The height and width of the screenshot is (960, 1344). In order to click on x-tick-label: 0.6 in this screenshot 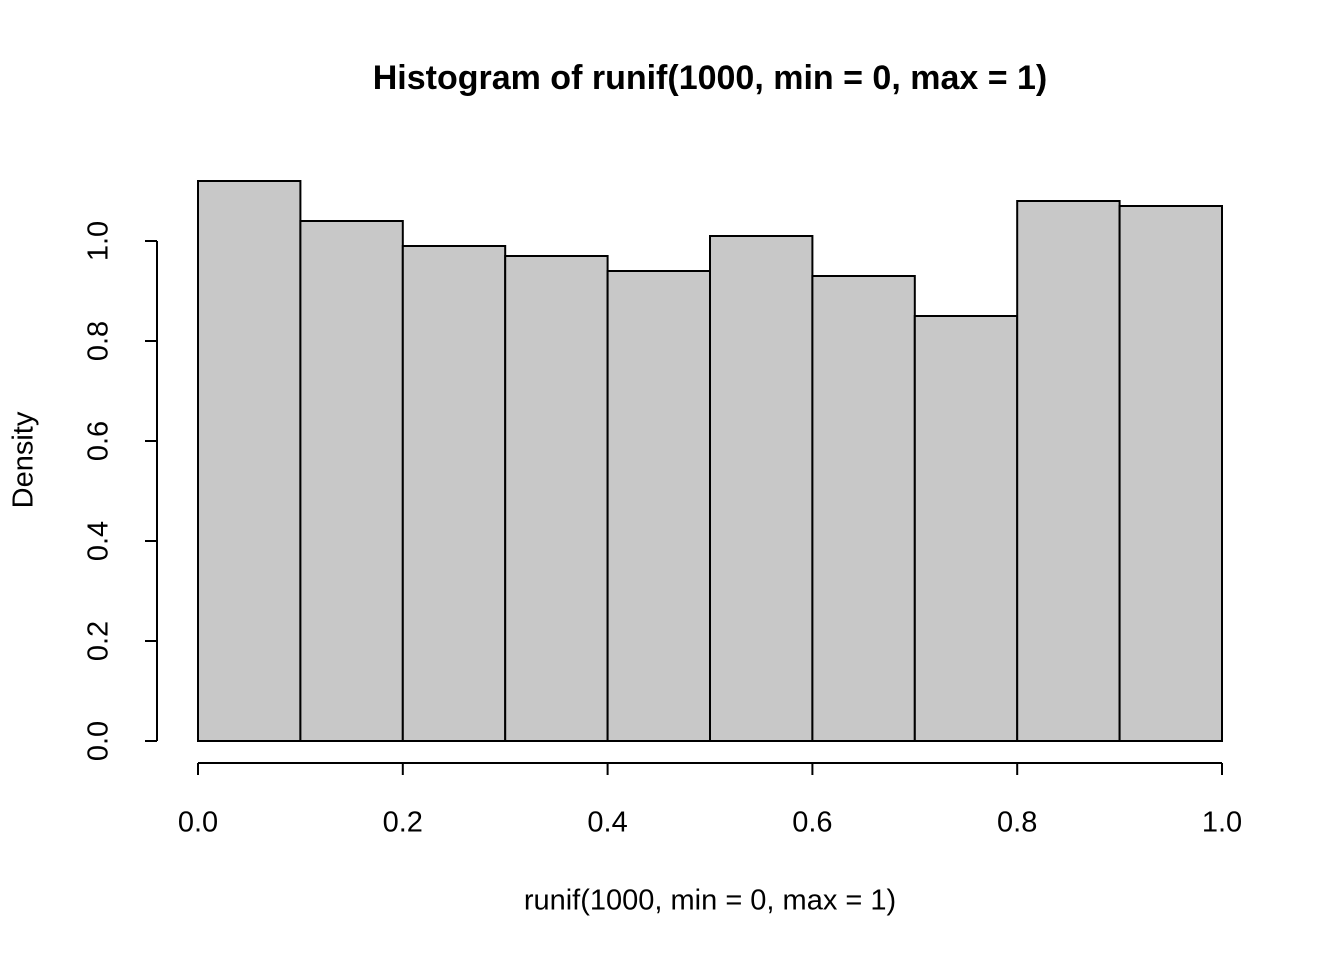, I will do `click(812, 823)`.